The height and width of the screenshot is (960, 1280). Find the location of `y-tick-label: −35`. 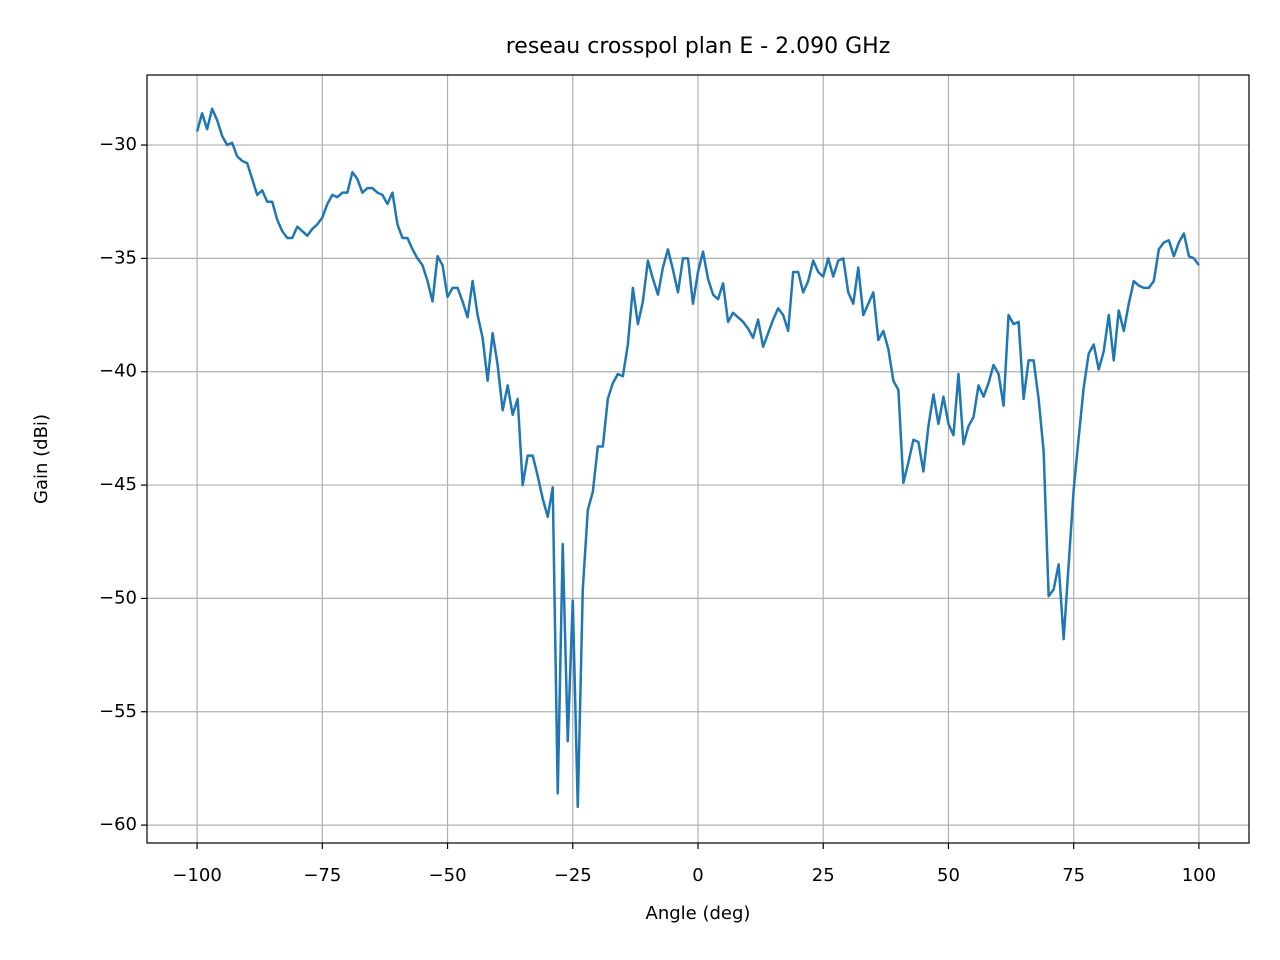

y-tick-label: −35 is located at coordinates (118, 257).